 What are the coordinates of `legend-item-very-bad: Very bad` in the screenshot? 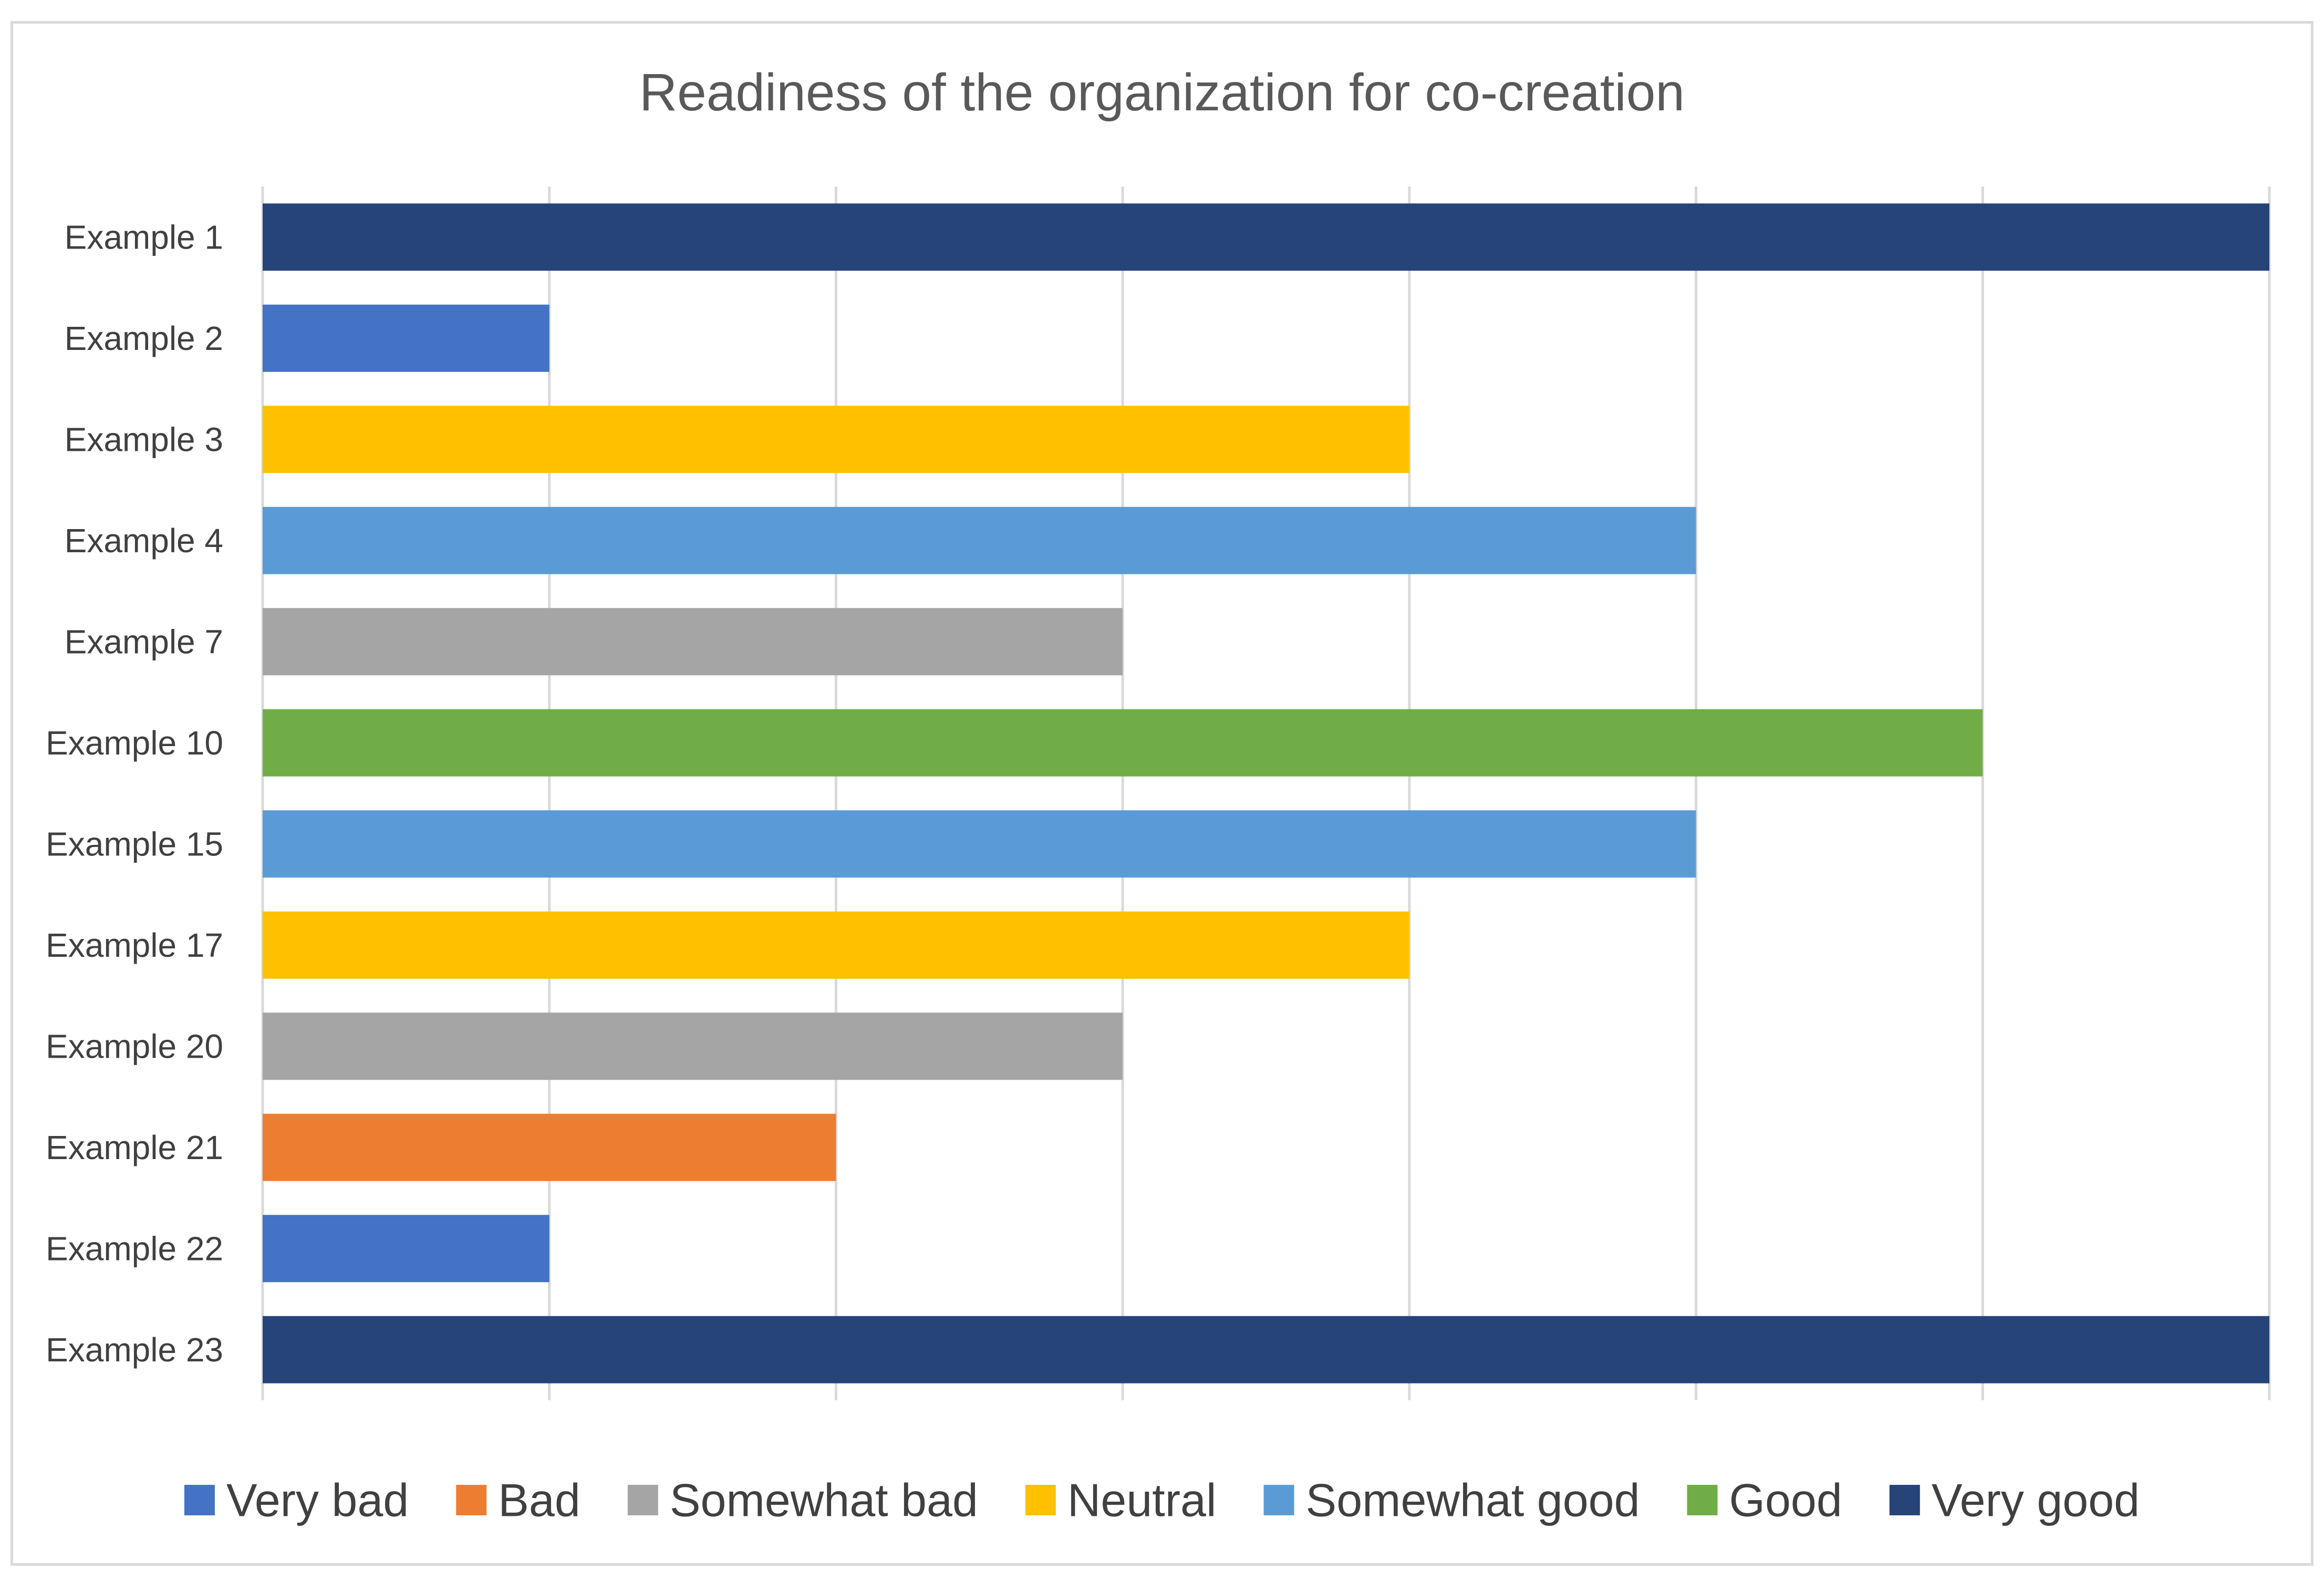 It's located at (296, 1500).